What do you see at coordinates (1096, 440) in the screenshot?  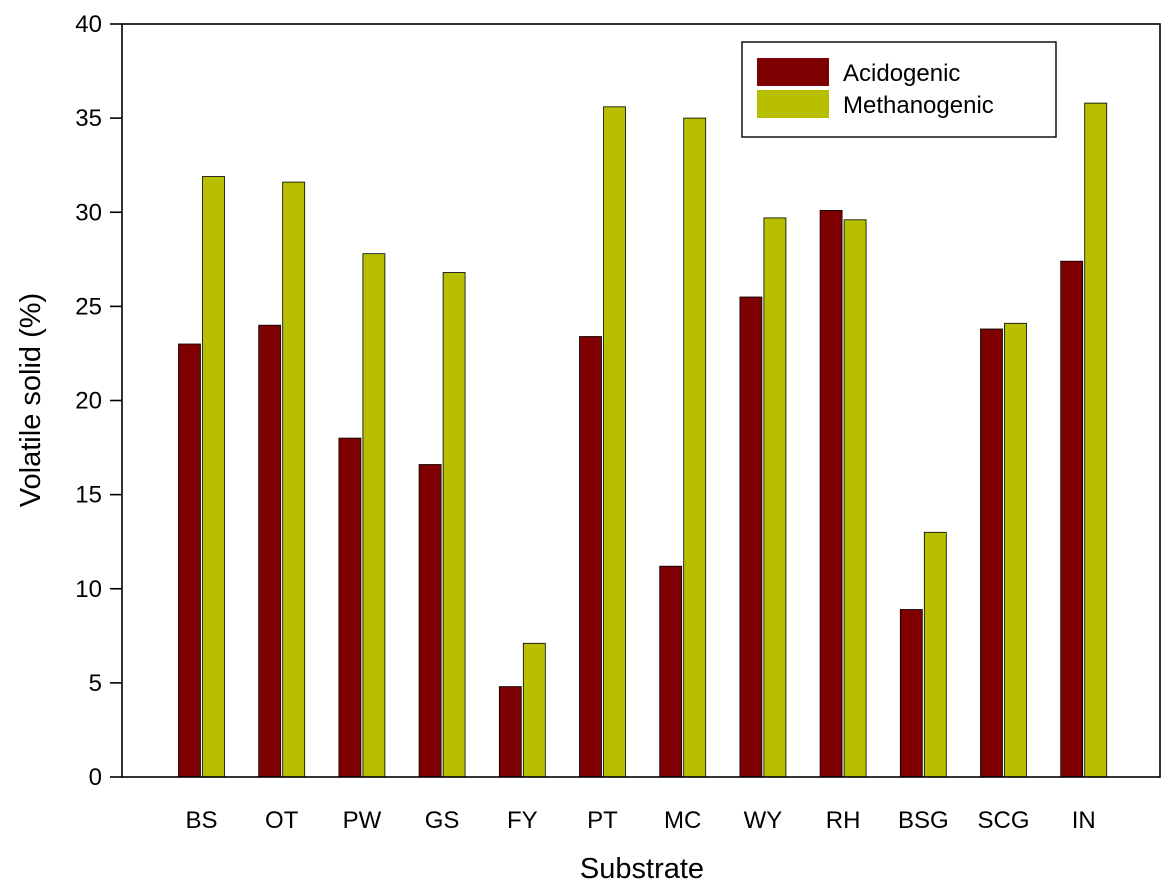 I see `bar-methanogenic-in` at bounding box center [1096, 440].